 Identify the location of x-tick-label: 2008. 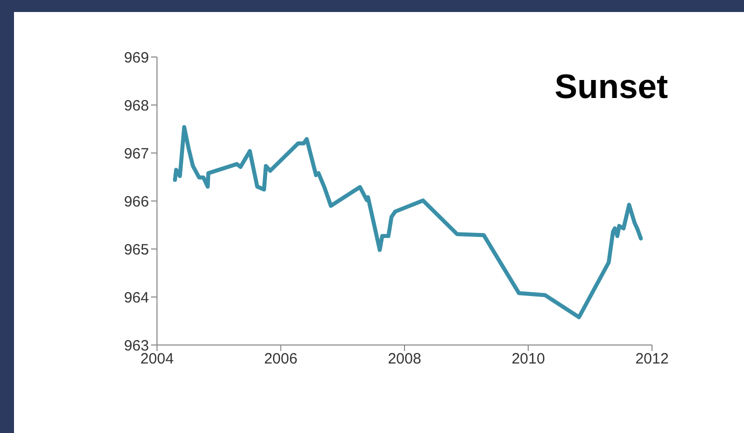
(405, 359).